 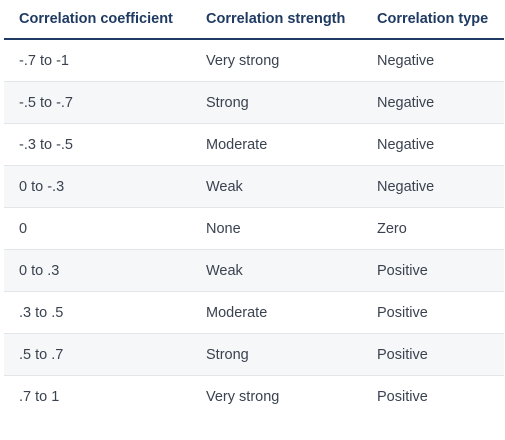 I want to click on cell-coefficient: .5 to .7, so click(x=97, y=354).